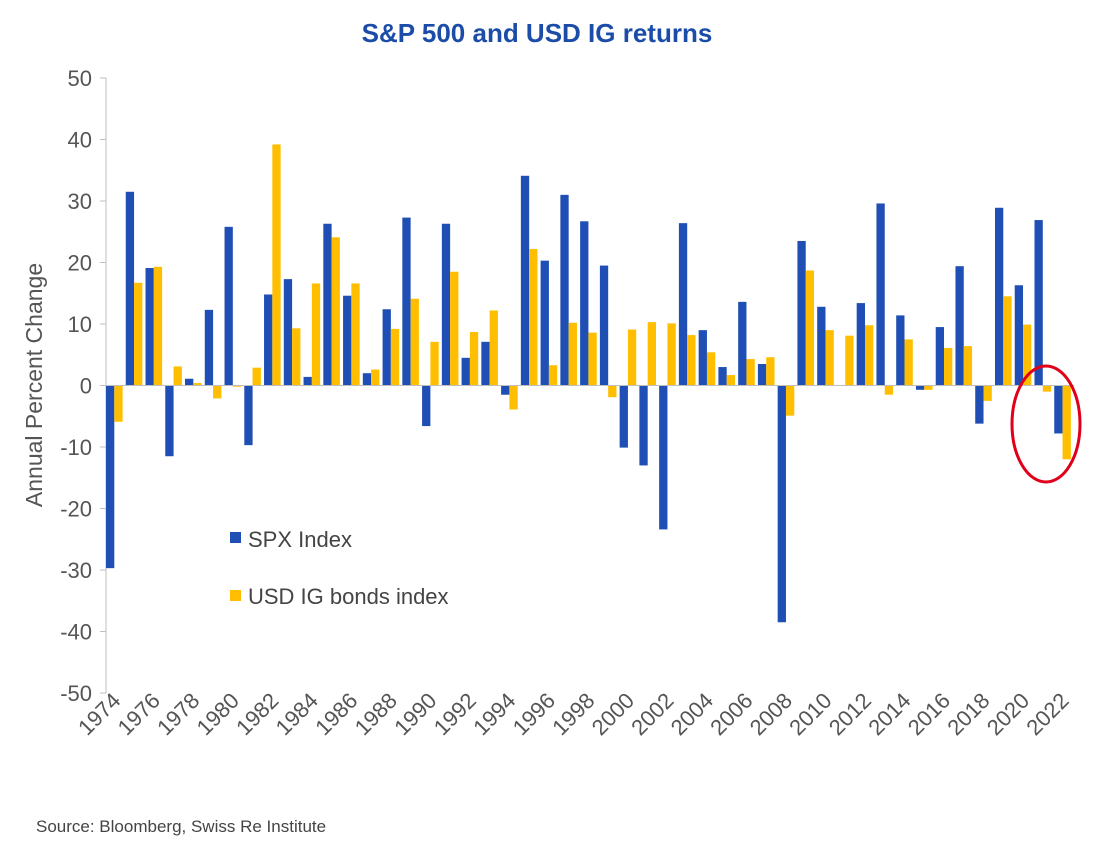 This screenshot has width=1109, height=852. I want to click on bar-spx-2017, so click(959, 326).